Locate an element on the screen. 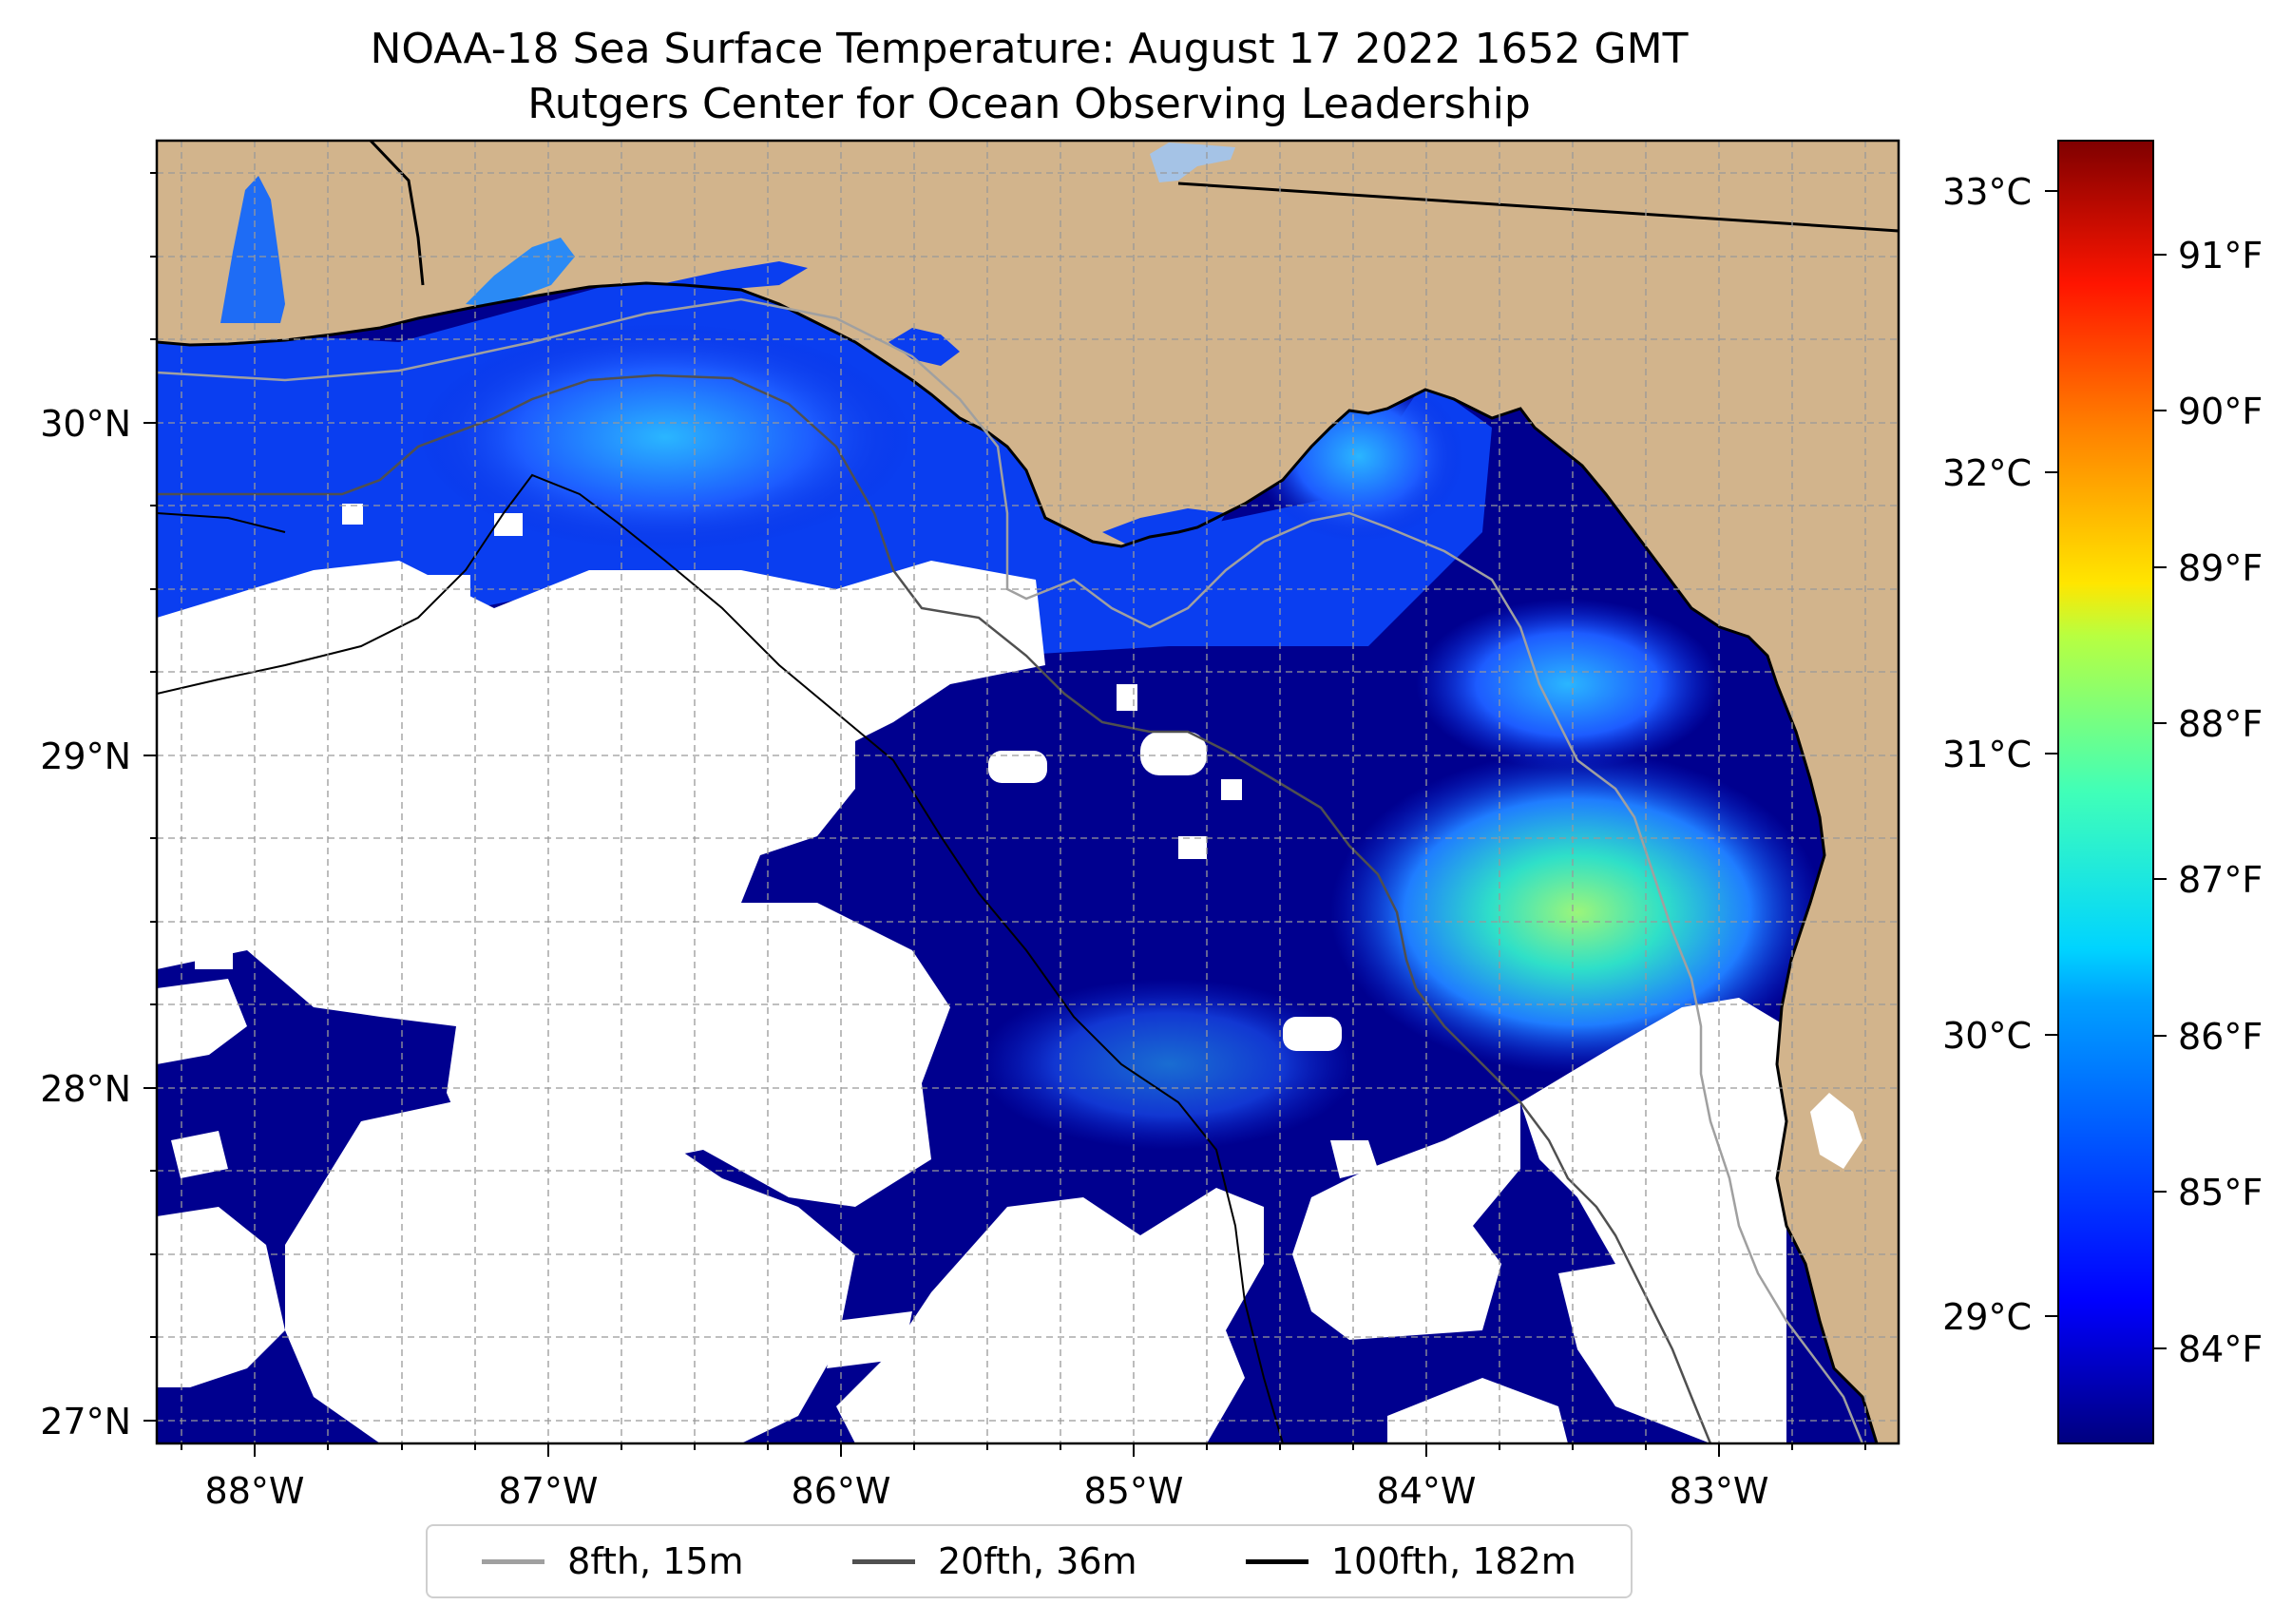  legend-entry-20fth: 20fth, 36m is located at coordinates (994, 1561).